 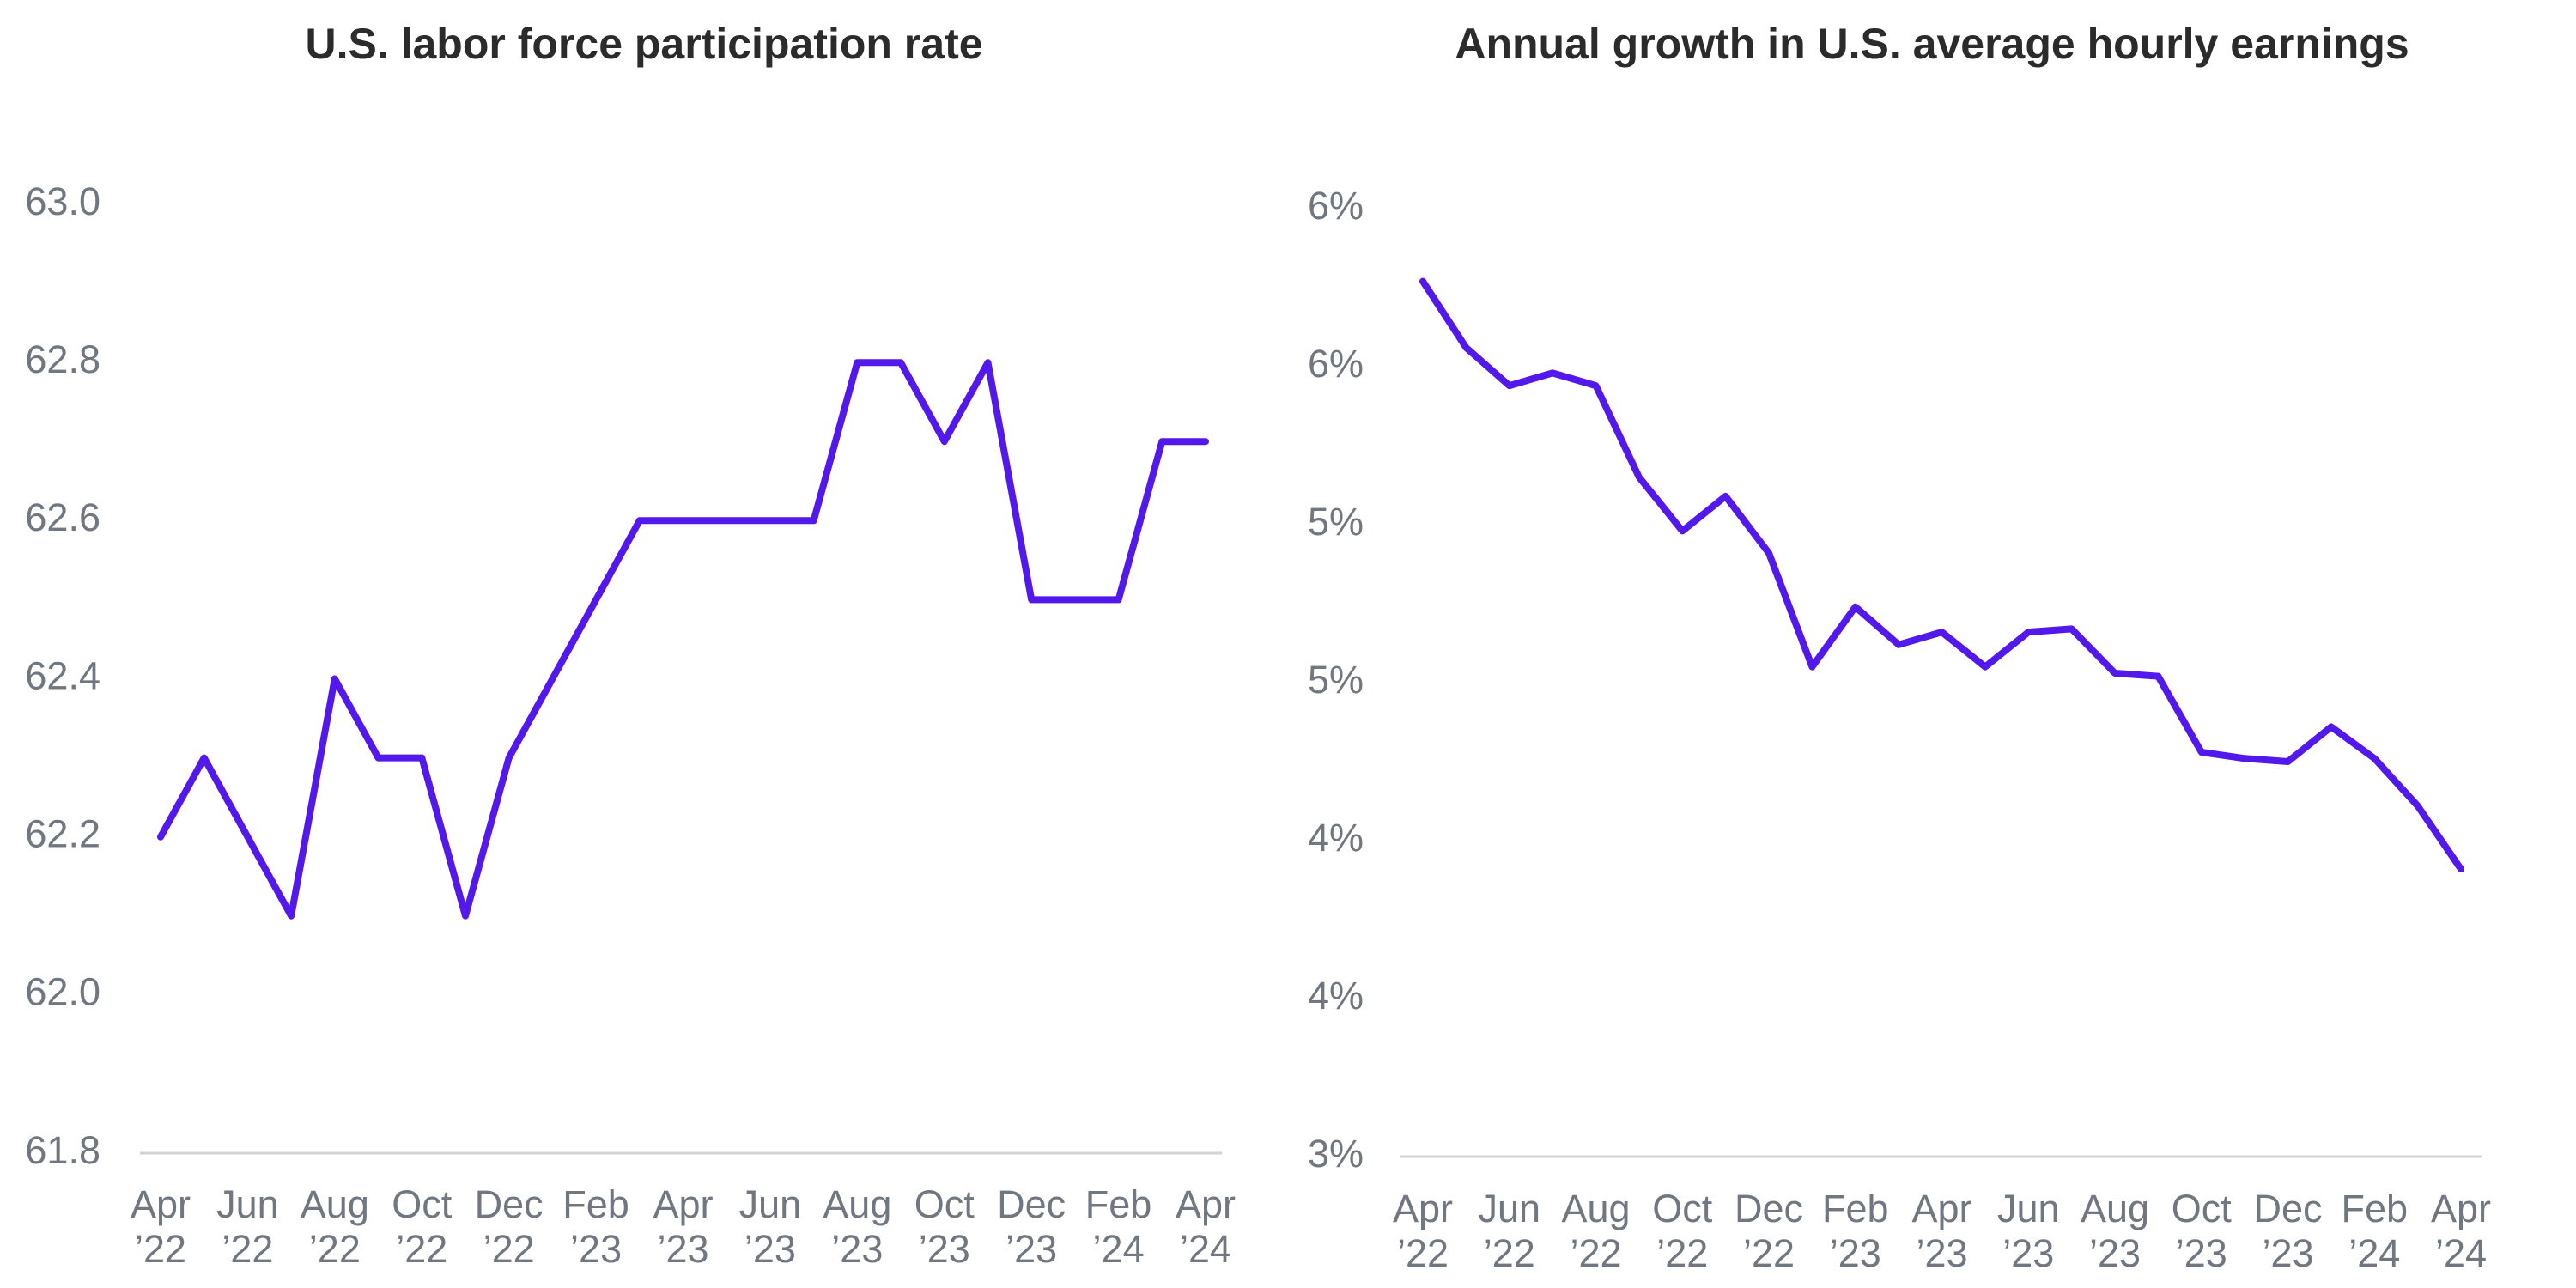 I want to click on y-tick-label: 61.8, so click(x=62, y=1150).